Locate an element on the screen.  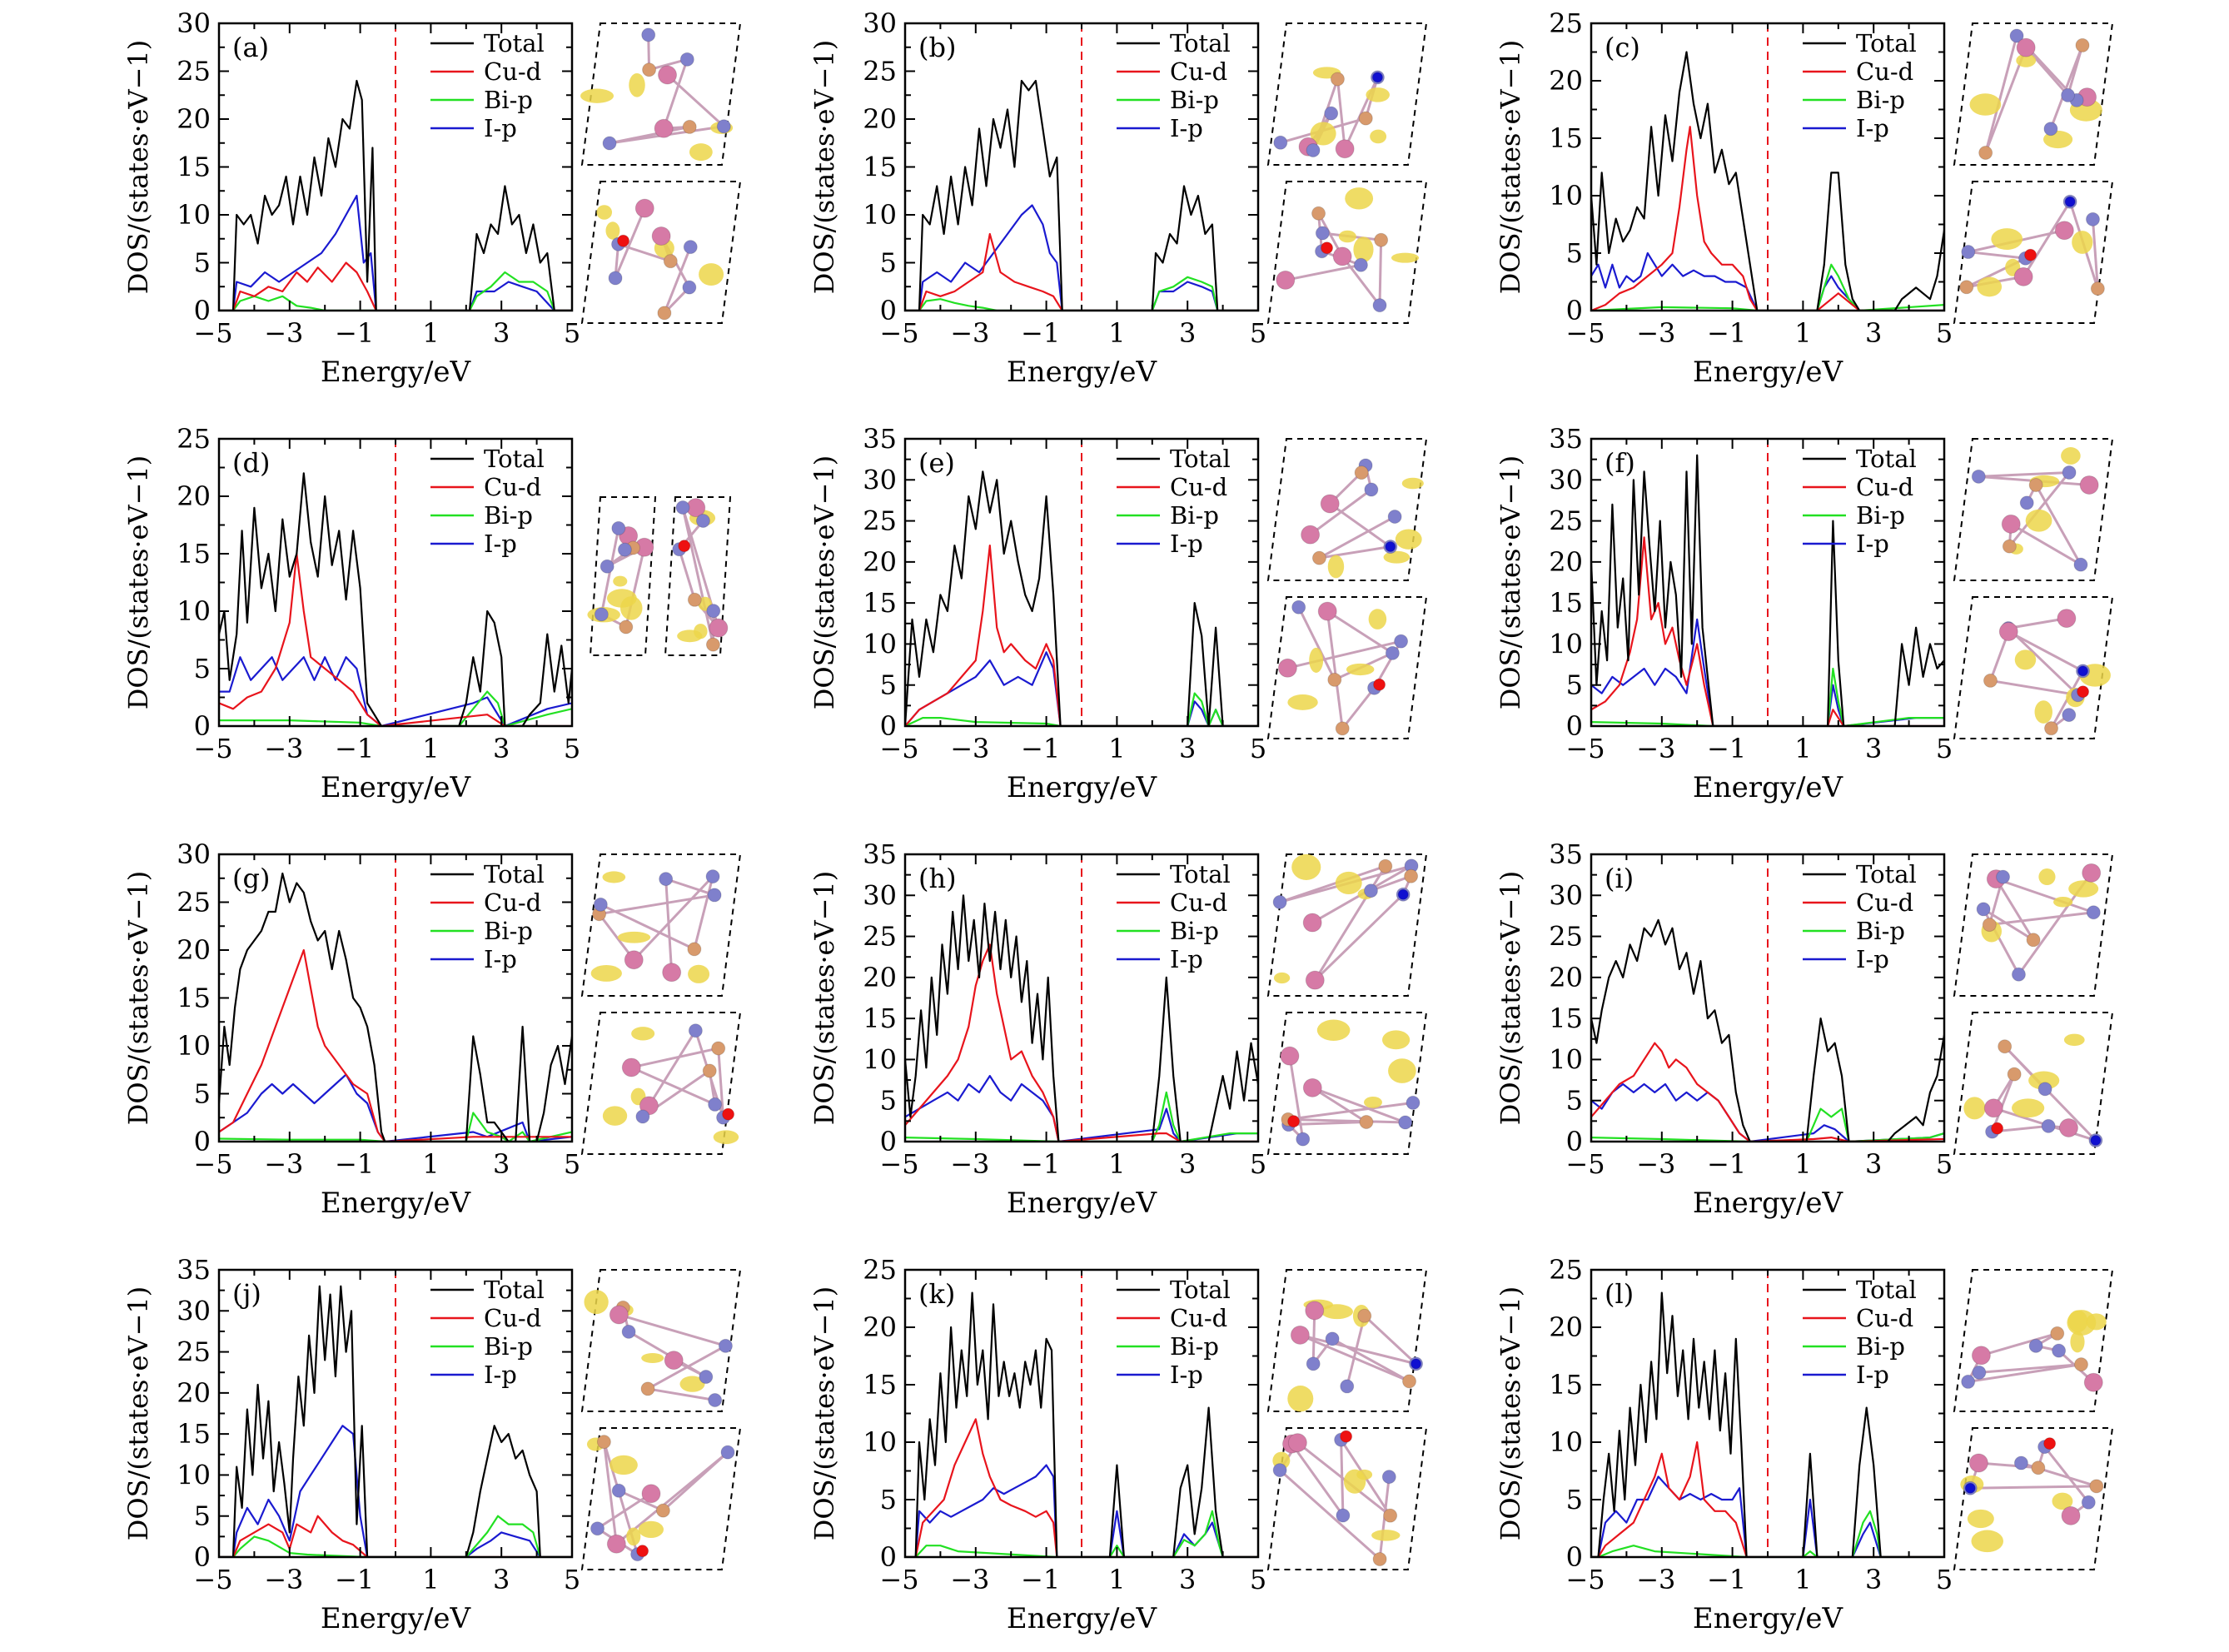
series-line-ip is located at coordinates (1082, 257).